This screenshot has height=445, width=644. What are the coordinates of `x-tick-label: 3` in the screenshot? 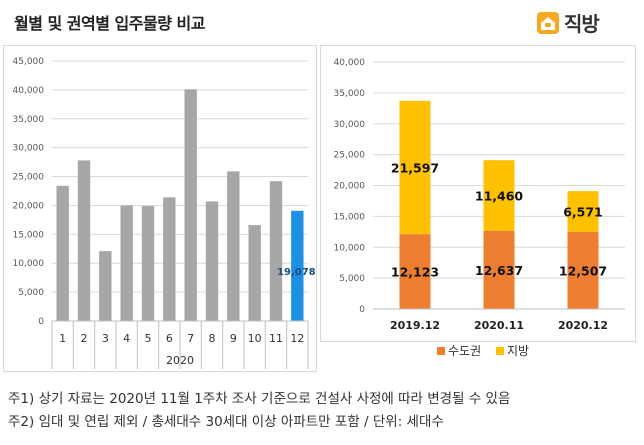 It's located at (105, 338).